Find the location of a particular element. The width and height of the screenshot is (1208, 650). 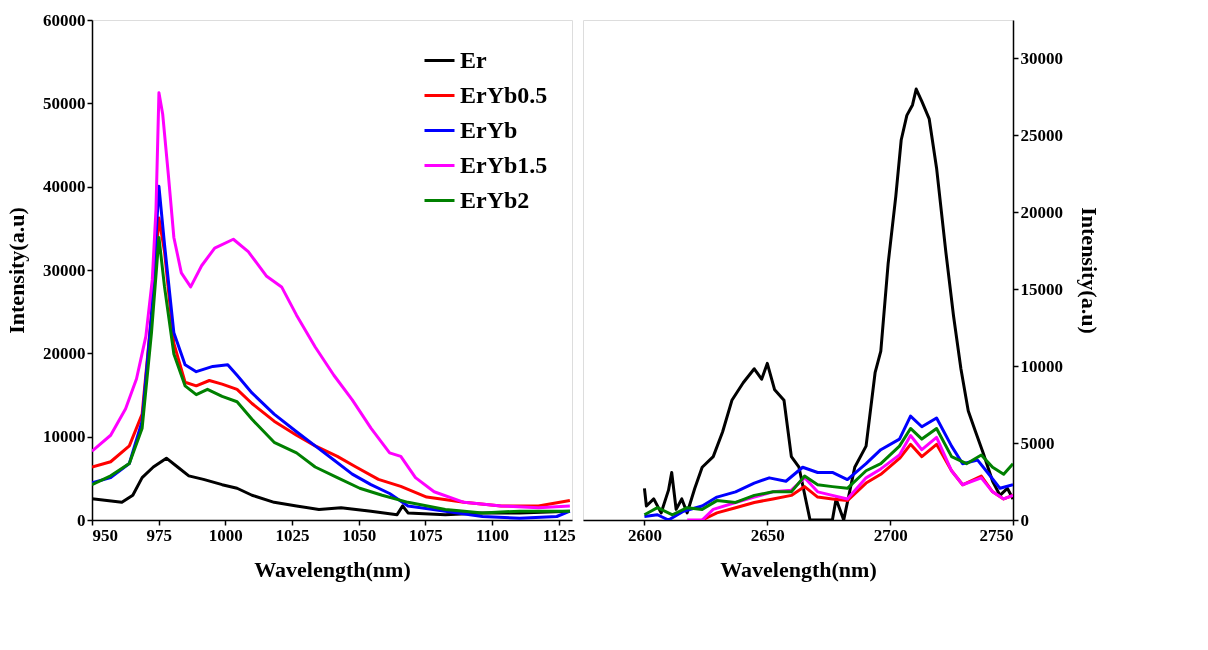

y2-tick-label: 25000 is located at coordinates (1041, 135).